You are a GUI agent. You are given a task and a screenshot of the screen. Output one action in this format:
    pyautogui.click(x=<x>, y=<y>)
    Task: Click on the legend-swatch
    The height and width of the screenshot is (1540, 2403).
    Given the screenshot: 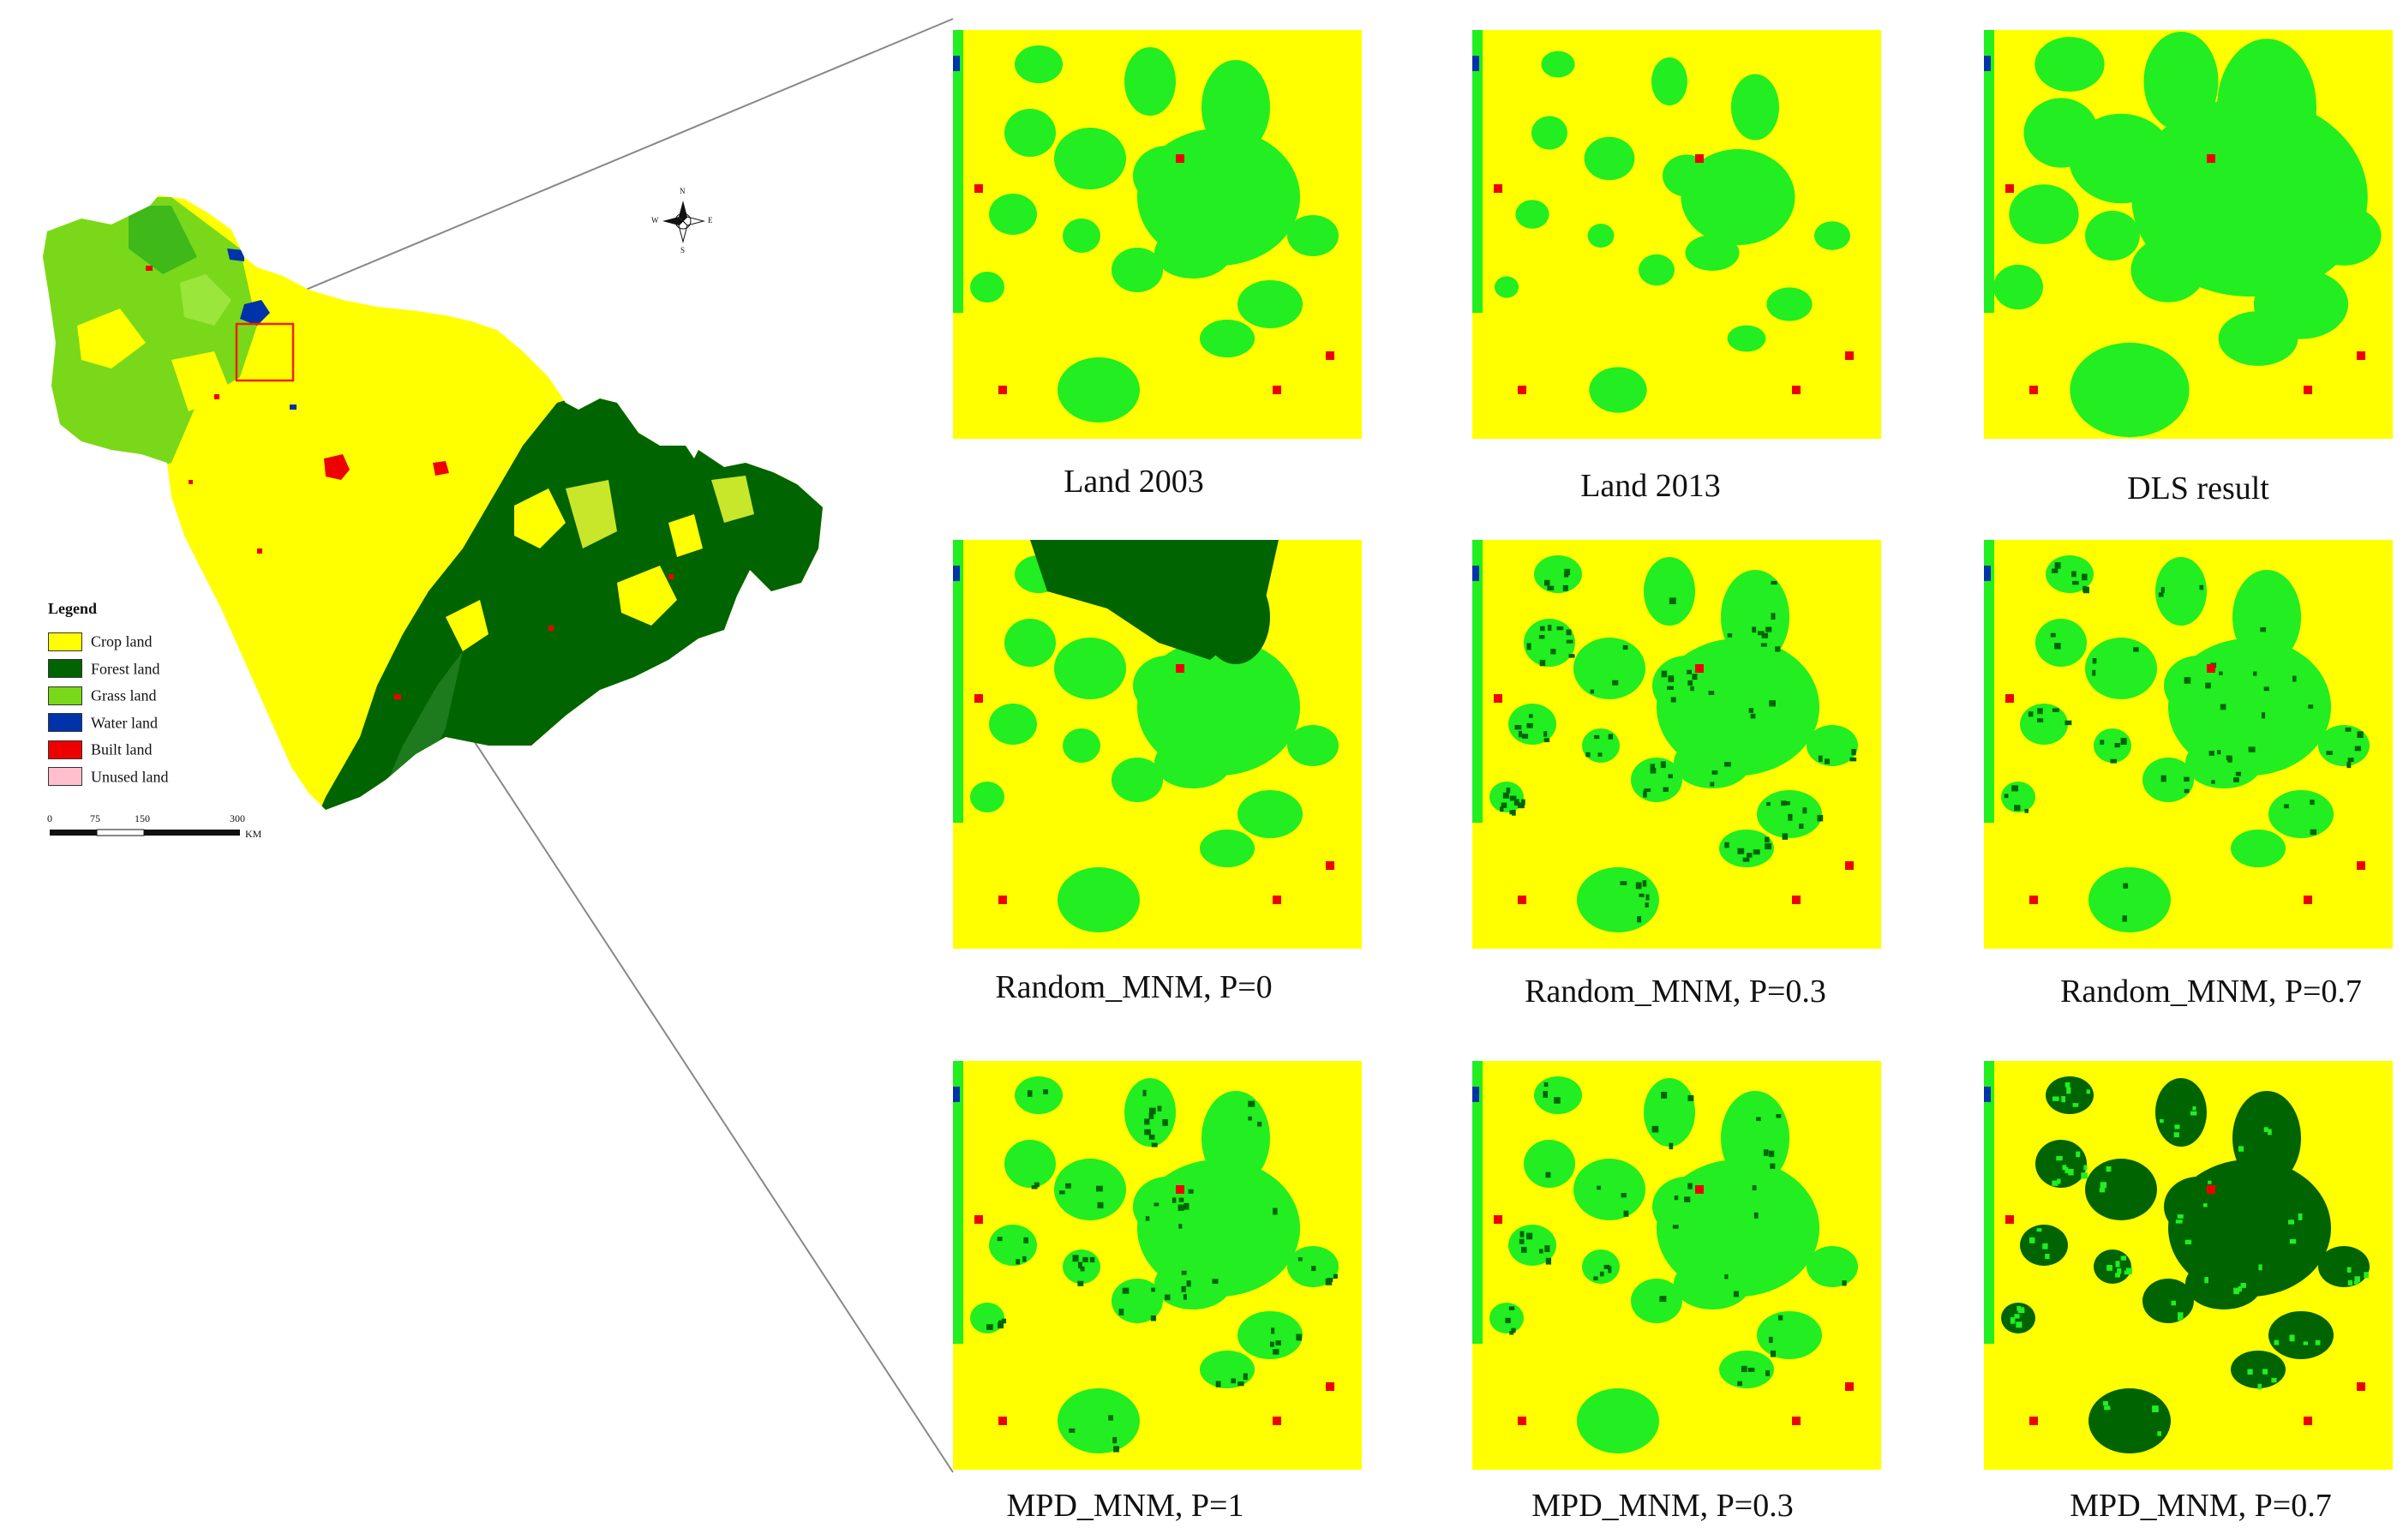 What is the action you would take?
    pyautogui.click(x=65, y=777)
    